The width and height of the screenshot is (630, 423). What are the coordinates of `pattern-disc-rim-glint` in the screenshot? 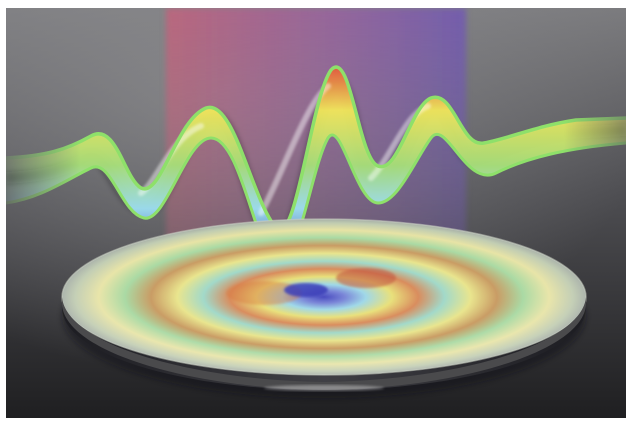 It's located at (324, 388).